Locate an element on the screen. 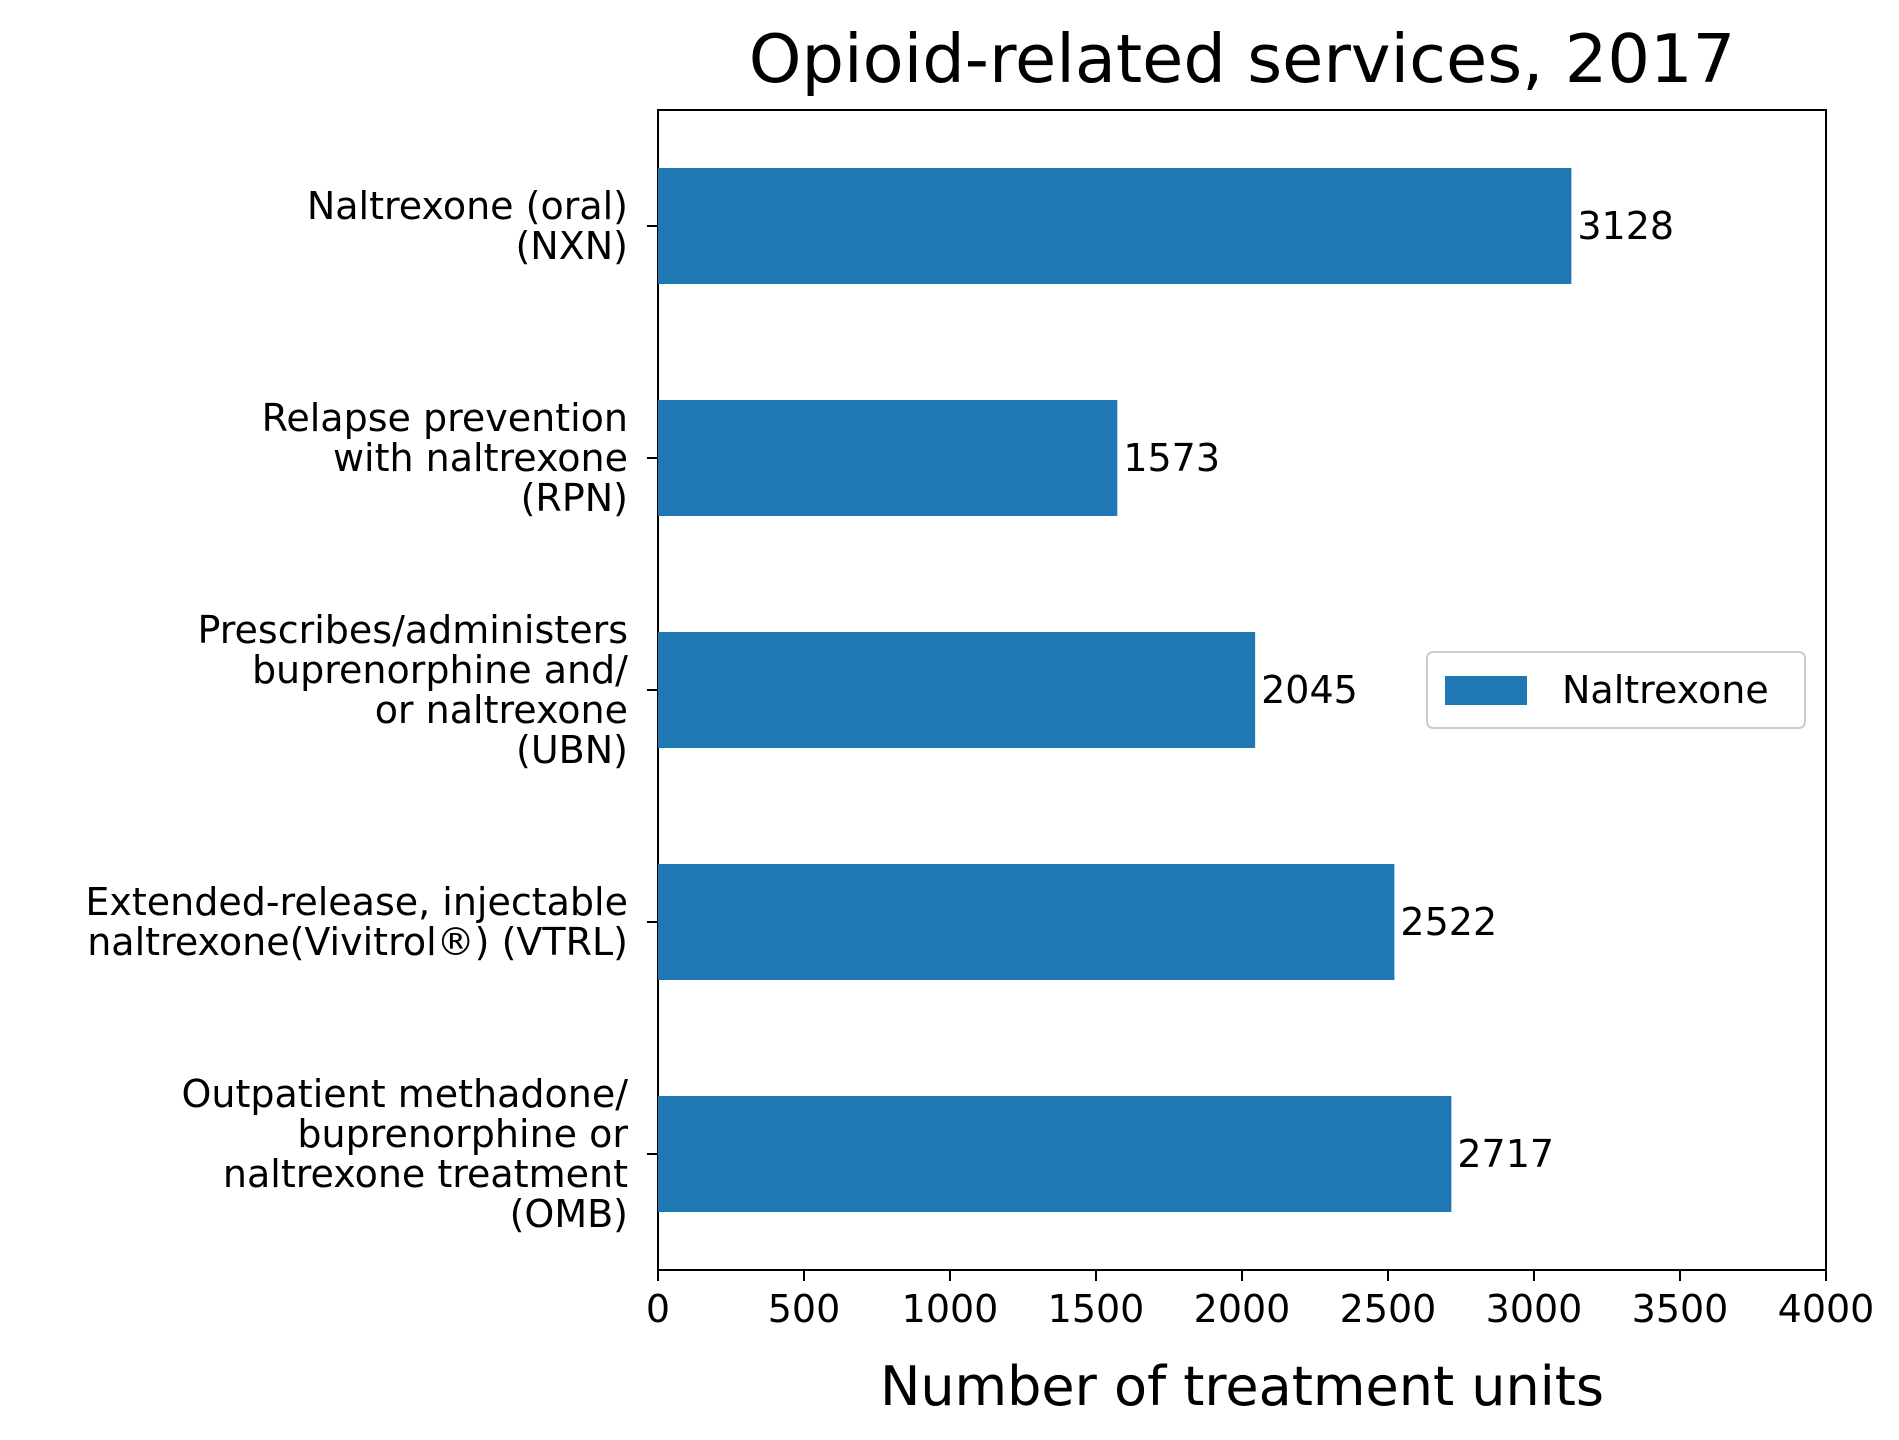  data-label: 1573 is located at coordinates (1171, 458).